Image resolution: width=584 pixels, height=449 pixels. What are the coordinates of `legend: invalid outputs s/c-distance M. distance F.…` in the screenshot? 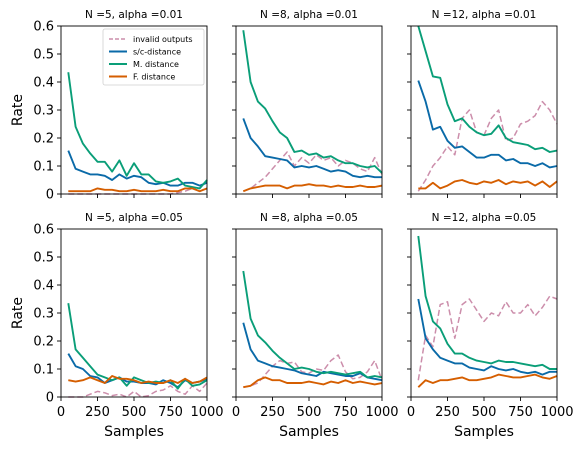 It's located at (153, 57).